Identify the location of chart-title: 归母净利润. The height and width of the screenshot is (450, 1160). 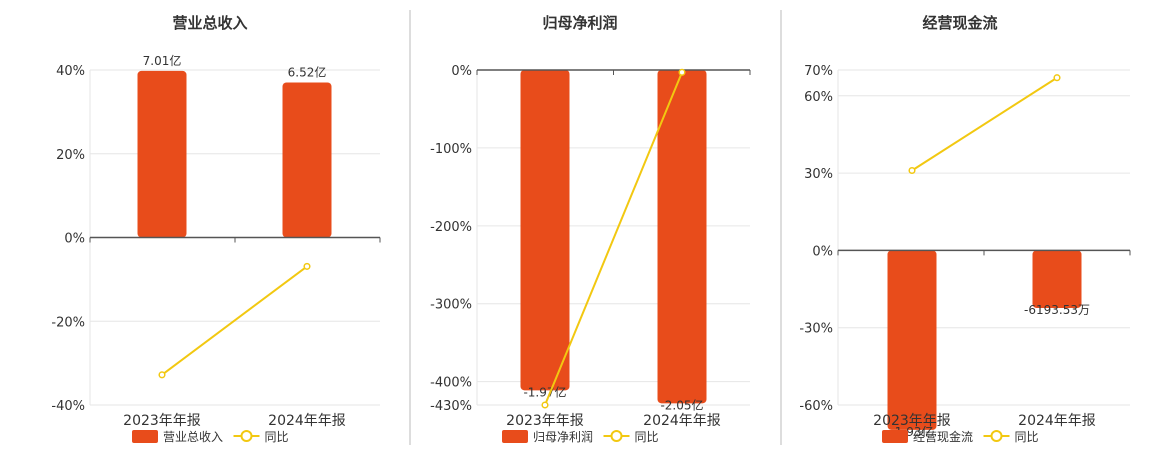
(579, 23).